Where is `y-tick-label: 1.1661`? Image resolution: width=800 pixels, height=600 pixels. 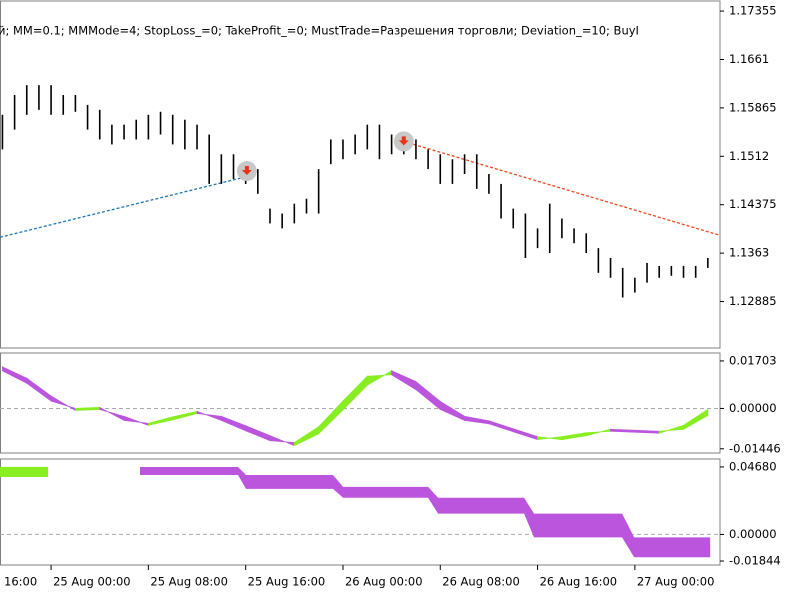 y-tick-label: 1.1661 is located at coordinates (749, 59).